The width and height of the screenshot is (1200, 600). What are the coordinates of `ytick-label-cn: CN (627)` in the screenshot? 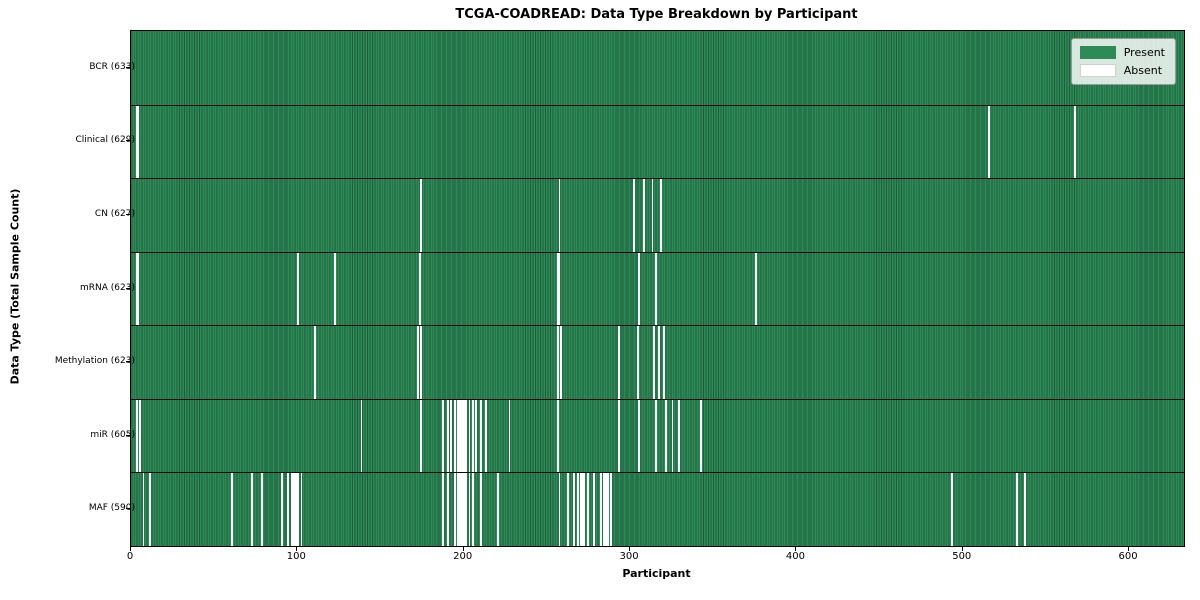 It's located at (114, 213).